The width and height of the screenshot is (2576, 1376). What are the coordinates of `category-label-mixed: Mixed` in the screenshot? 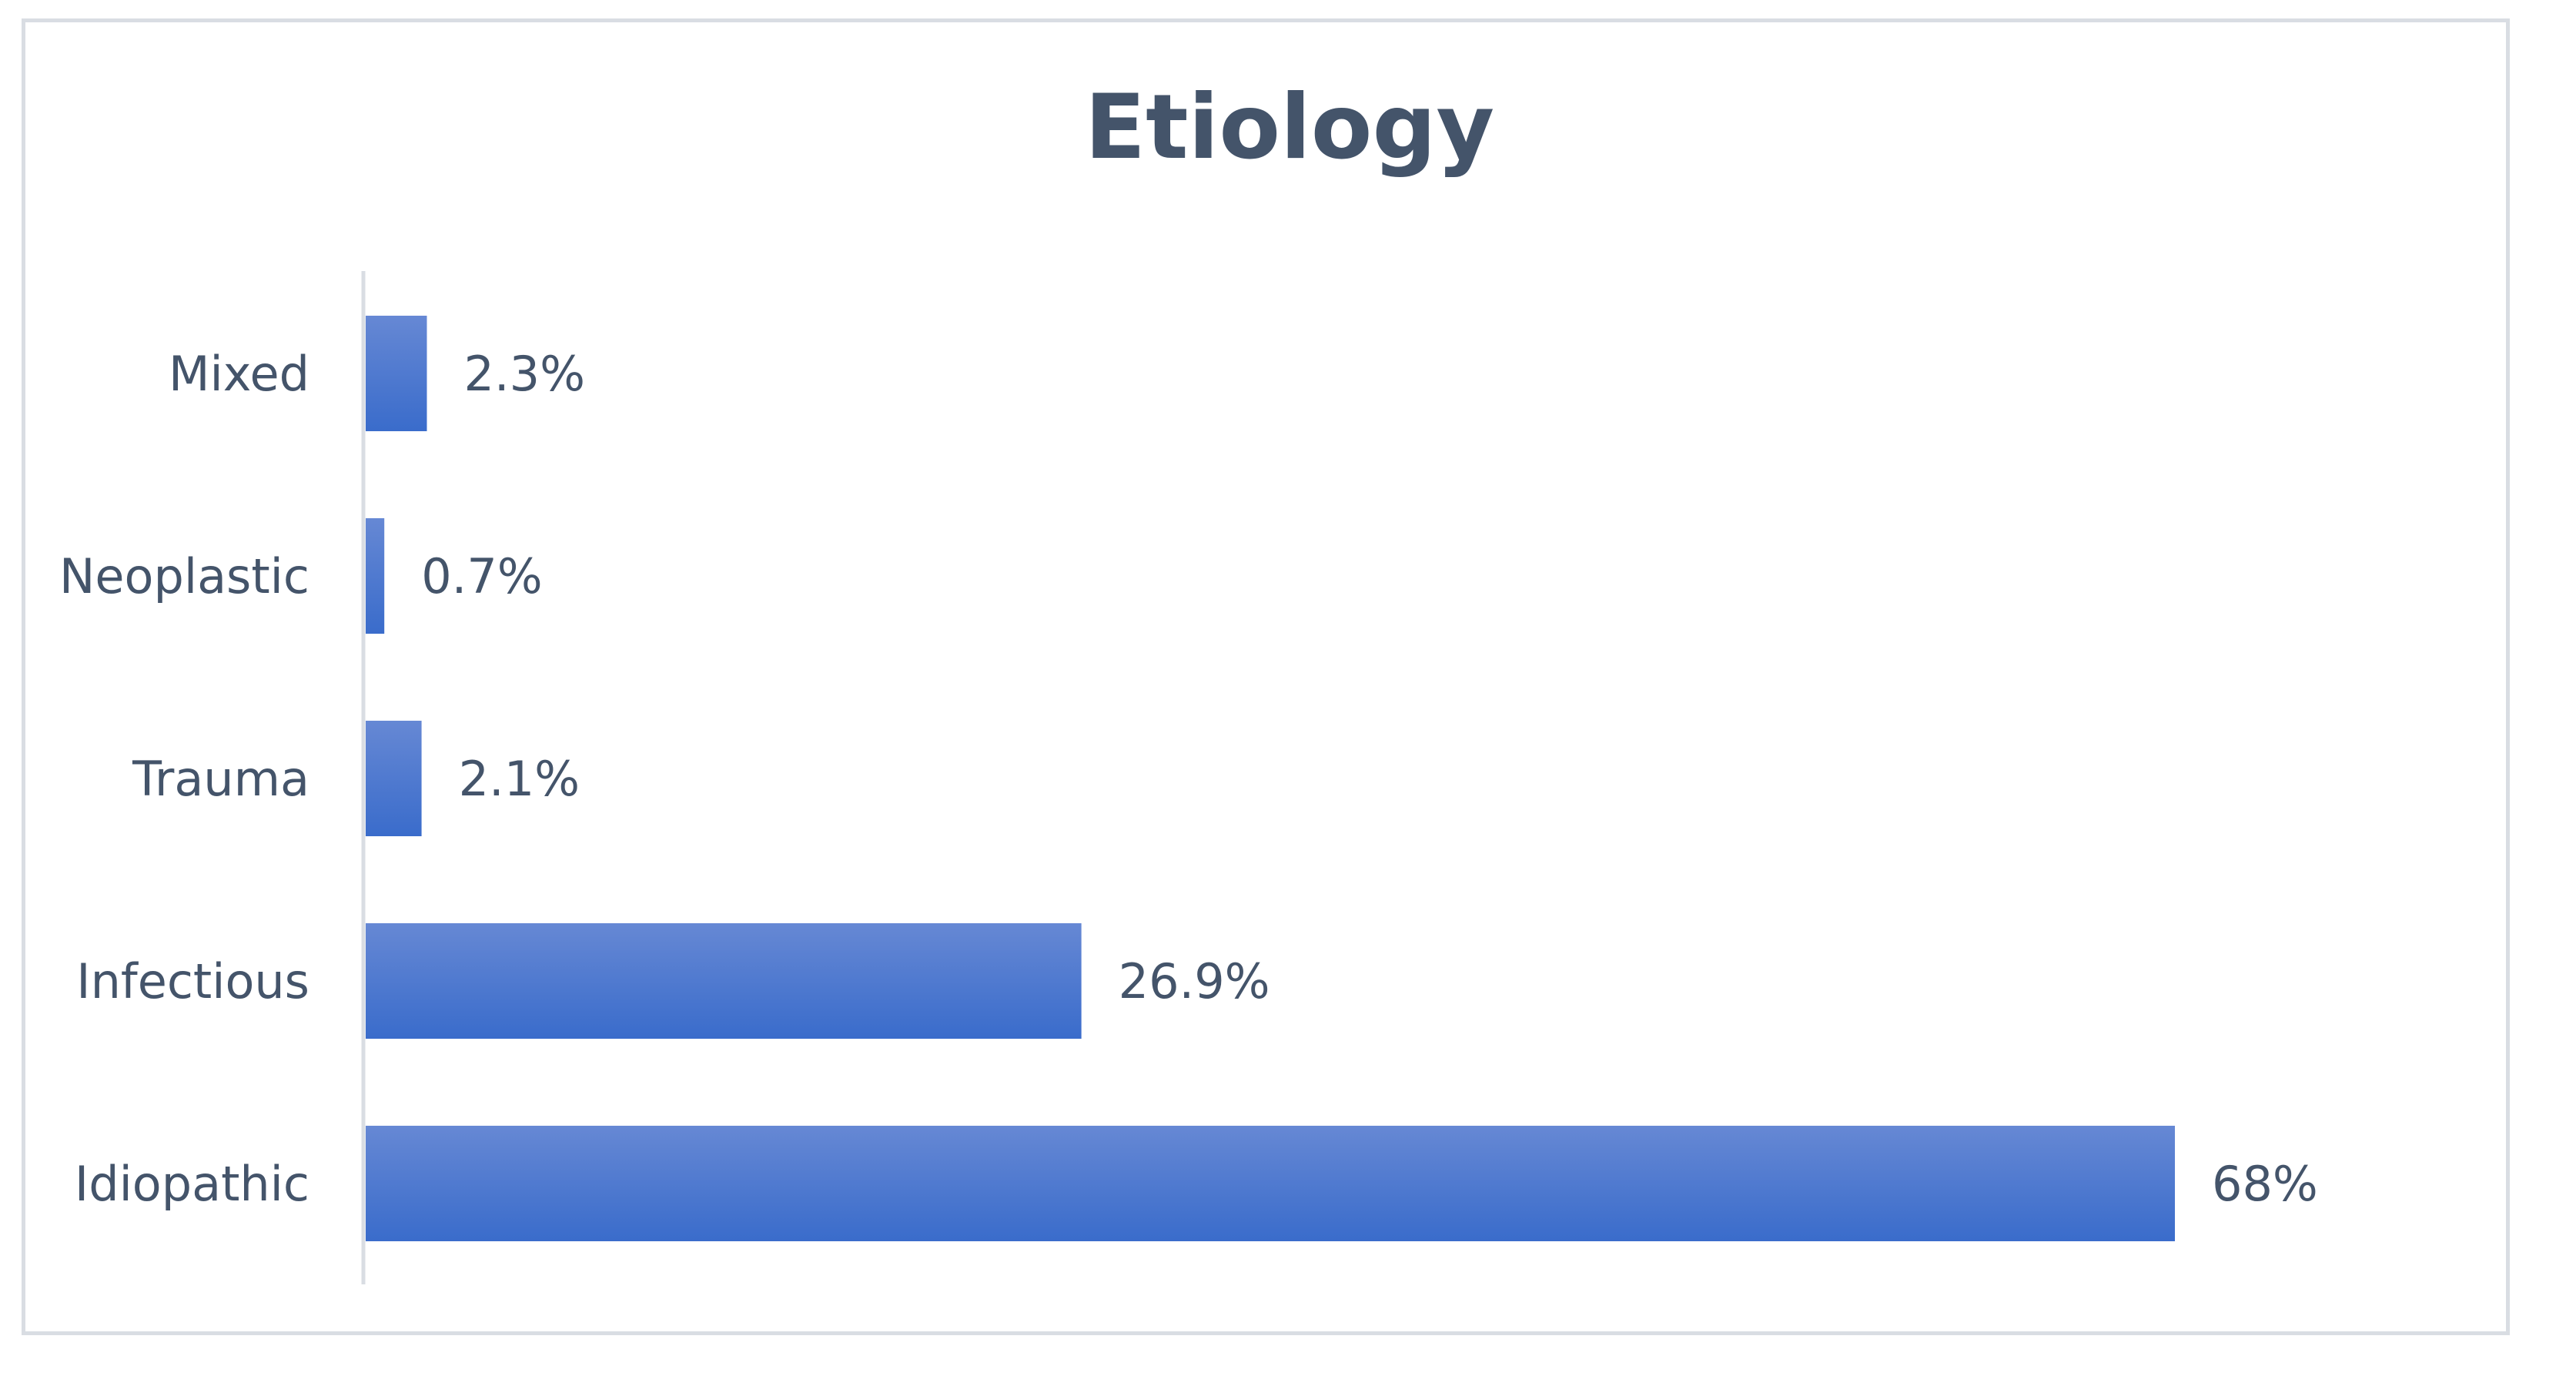 It's located at (239, 374).